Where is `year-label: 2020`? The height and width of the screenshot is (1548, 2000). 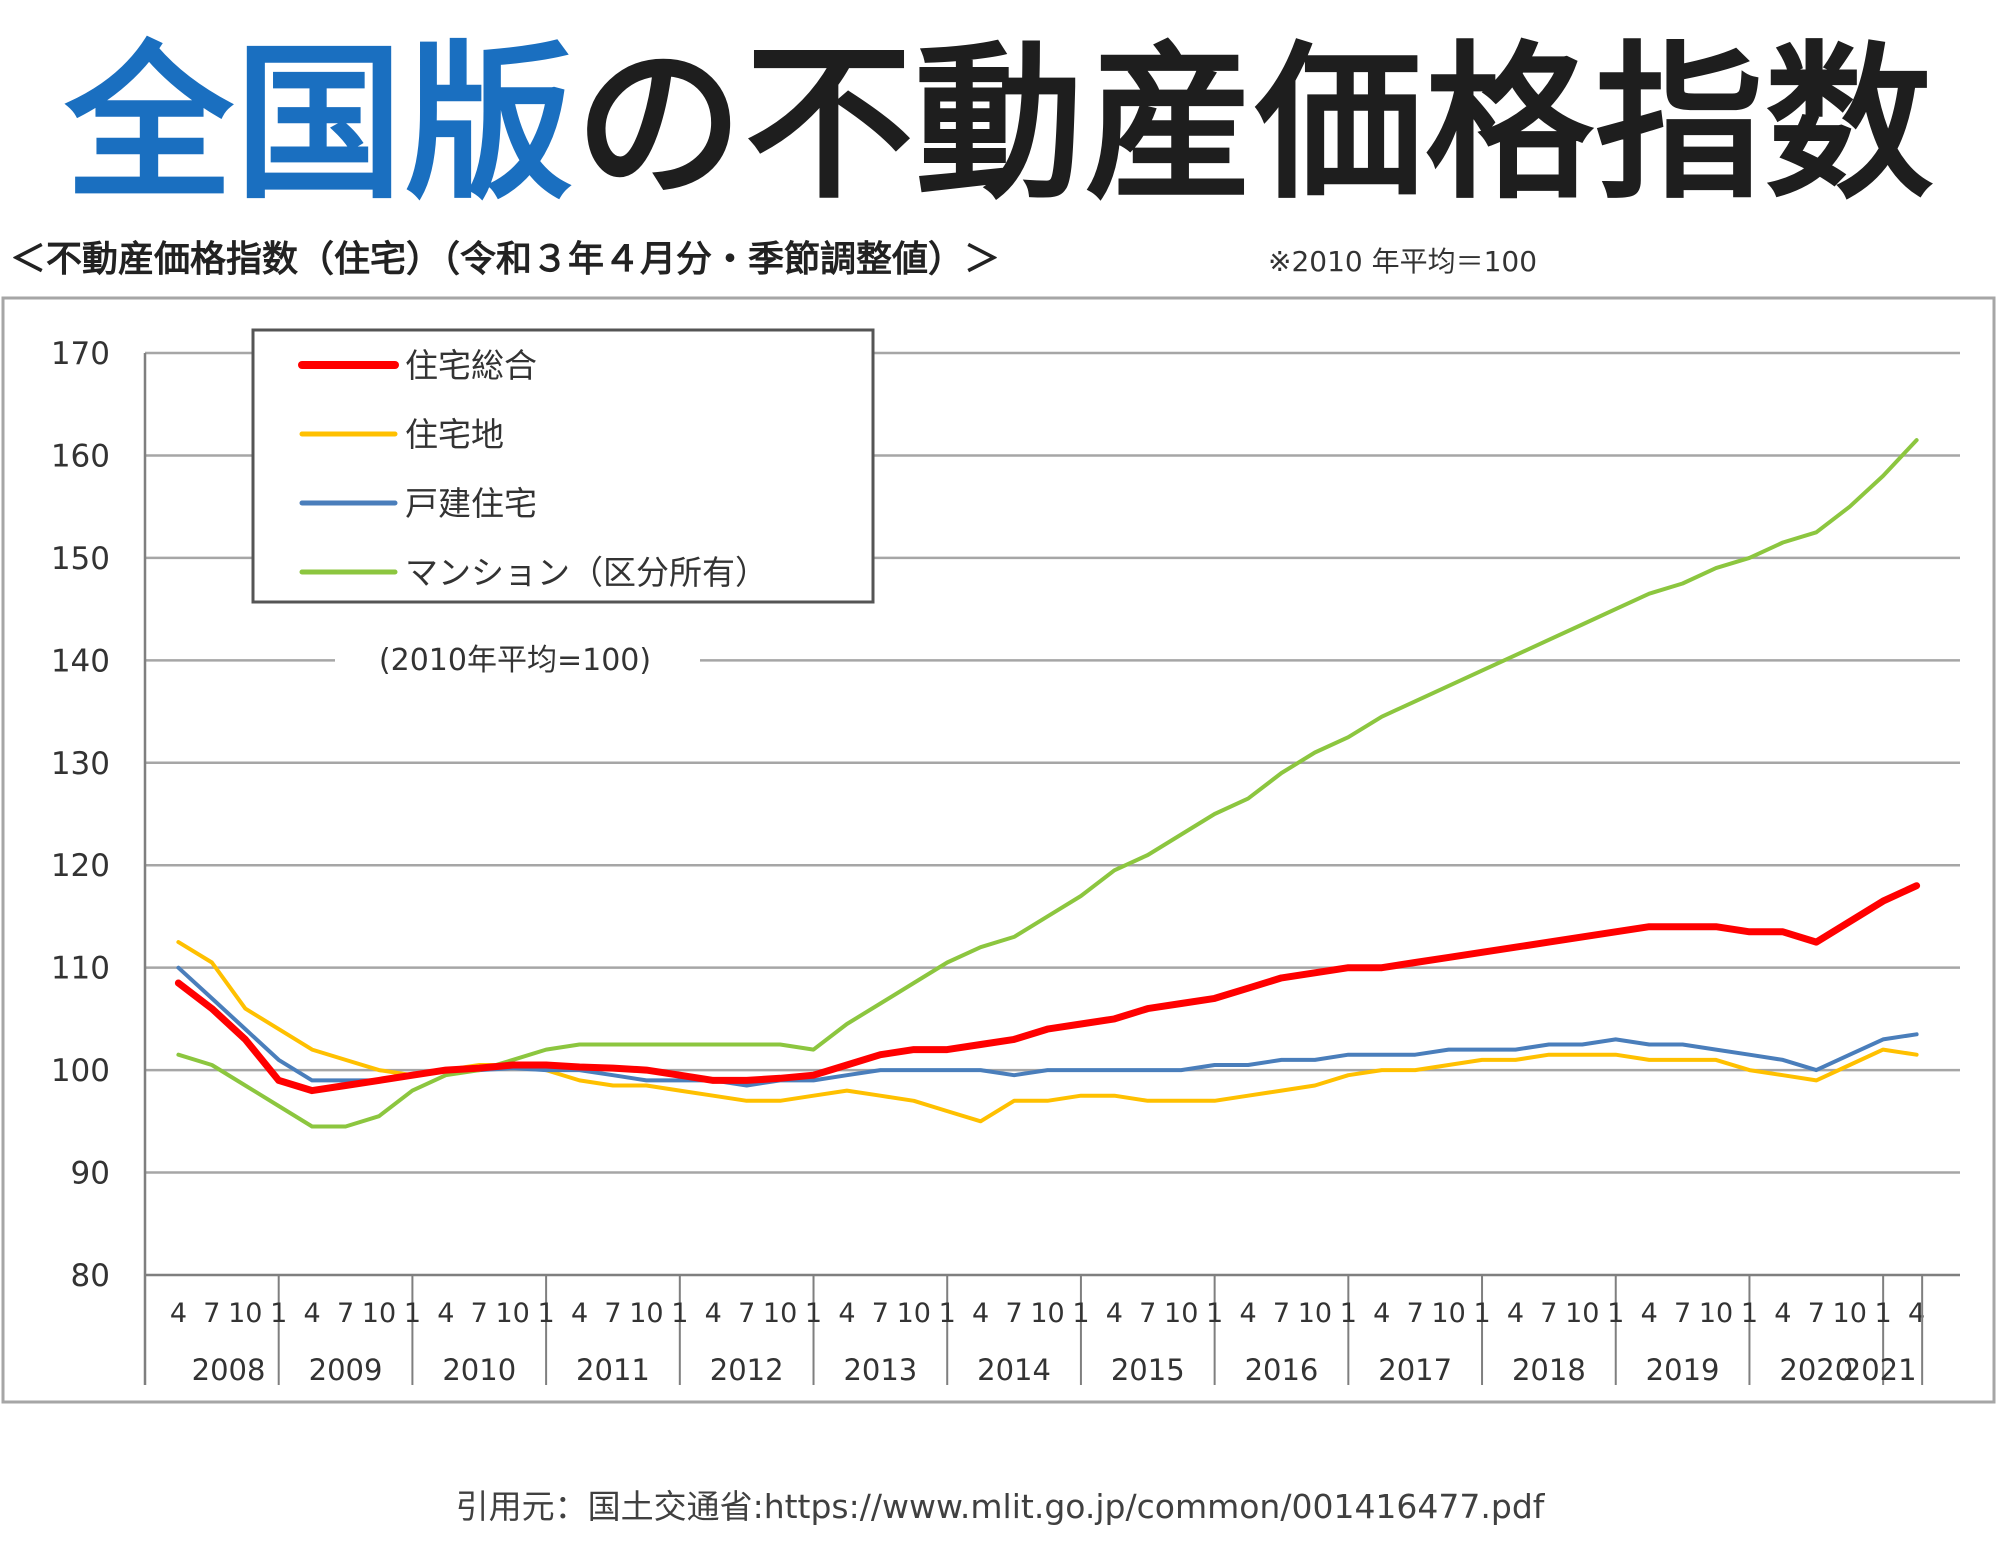
year-label: 2020 is located at coordinates (1816, 1370).